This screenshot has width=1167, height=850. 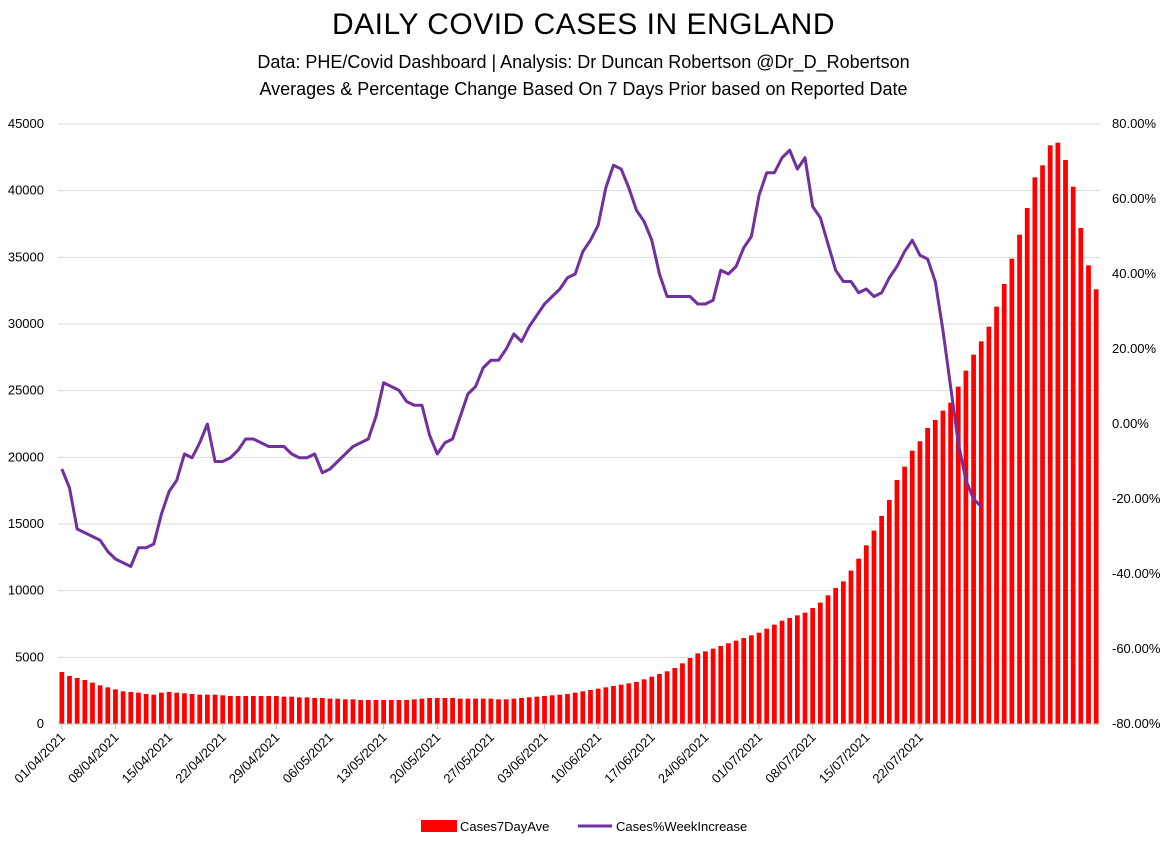 What do you see at coordinates (576, 758) in the screenshot?
I see `x-tick-label: 10/06/2021` at bounding box center [576, 758].